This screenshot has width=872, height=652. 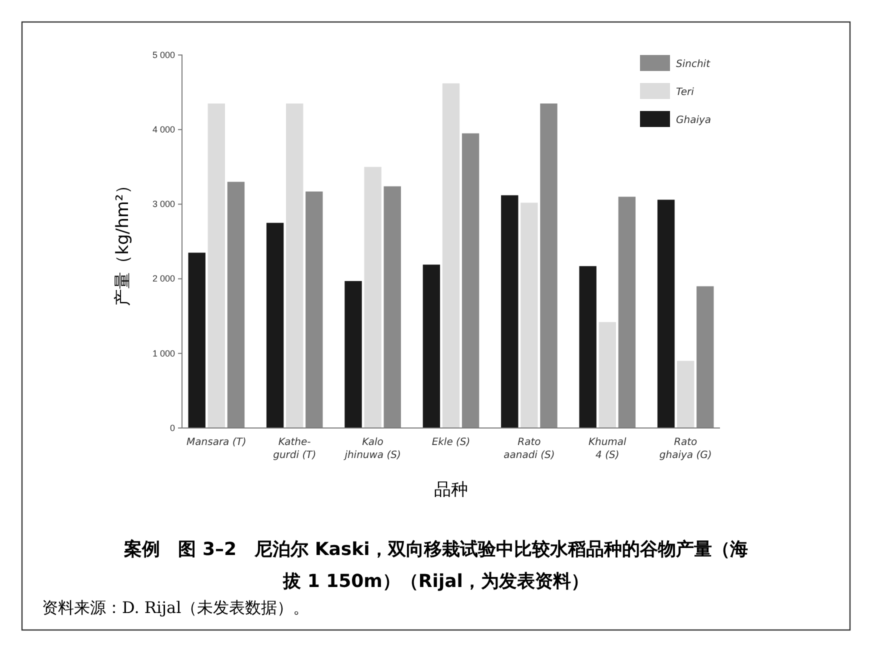 I want to click on legend-label: Sinchit, so click(x=694, y=64).